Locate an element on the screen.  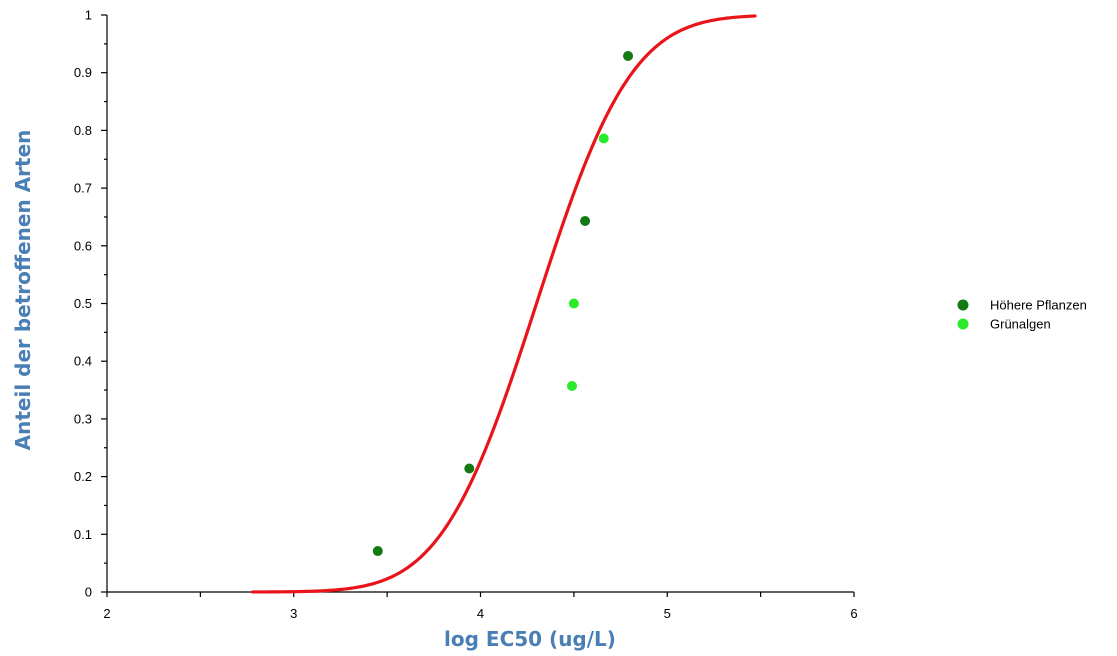
y-tick-label: 0.6 is located at coordinates (83, 245).